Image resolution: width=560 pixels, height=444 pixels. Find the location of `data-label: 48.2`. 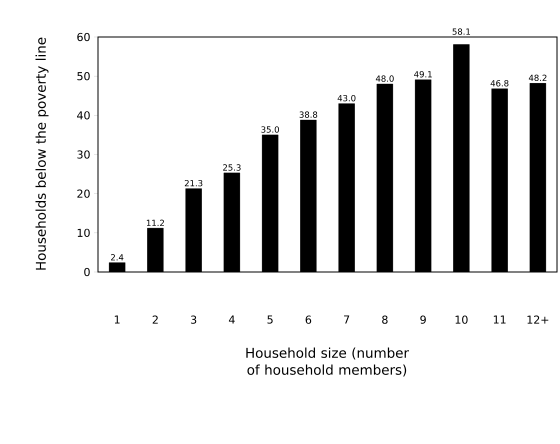

data-label: 48.2 is located at coordinates (537, 78).